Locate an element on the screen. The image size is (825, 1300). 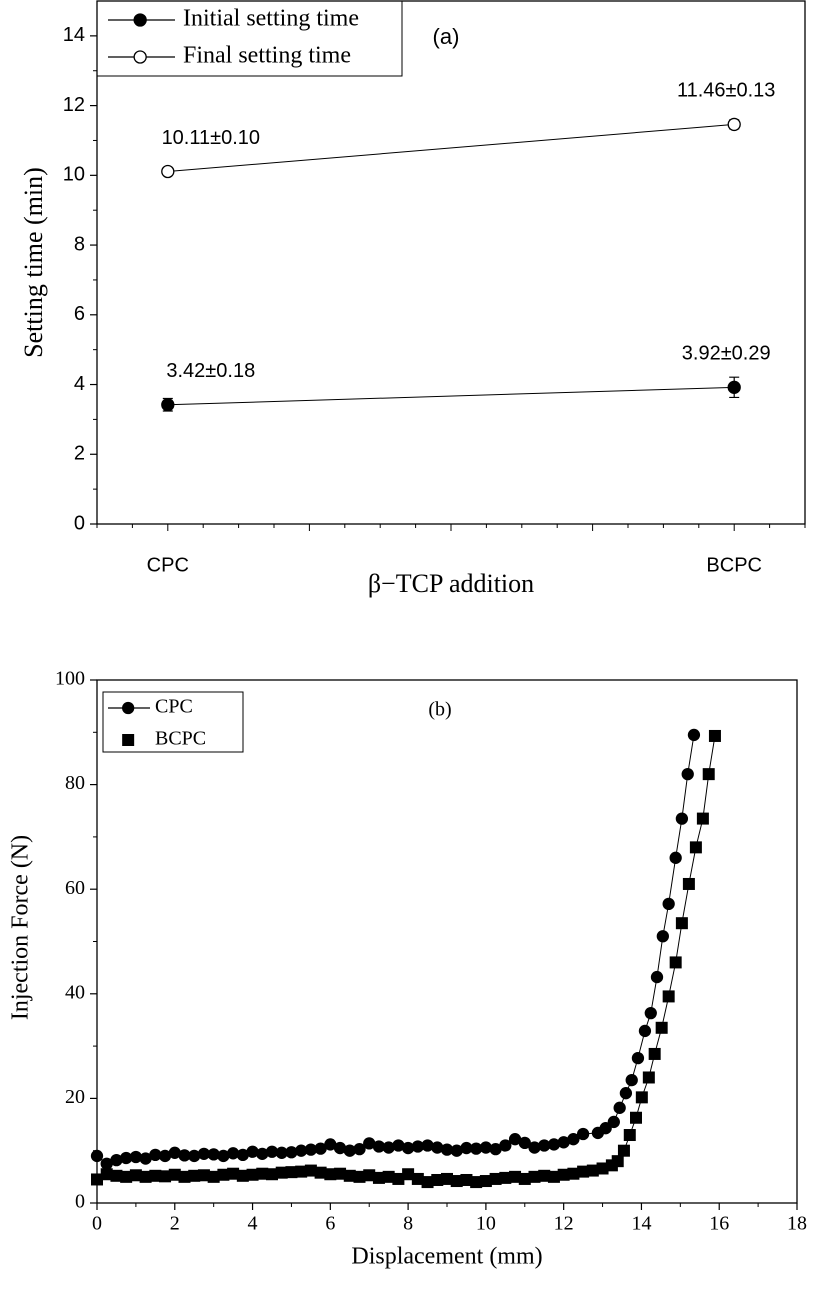
legend-label: Initial setting time is located at coordinates (271, 19).